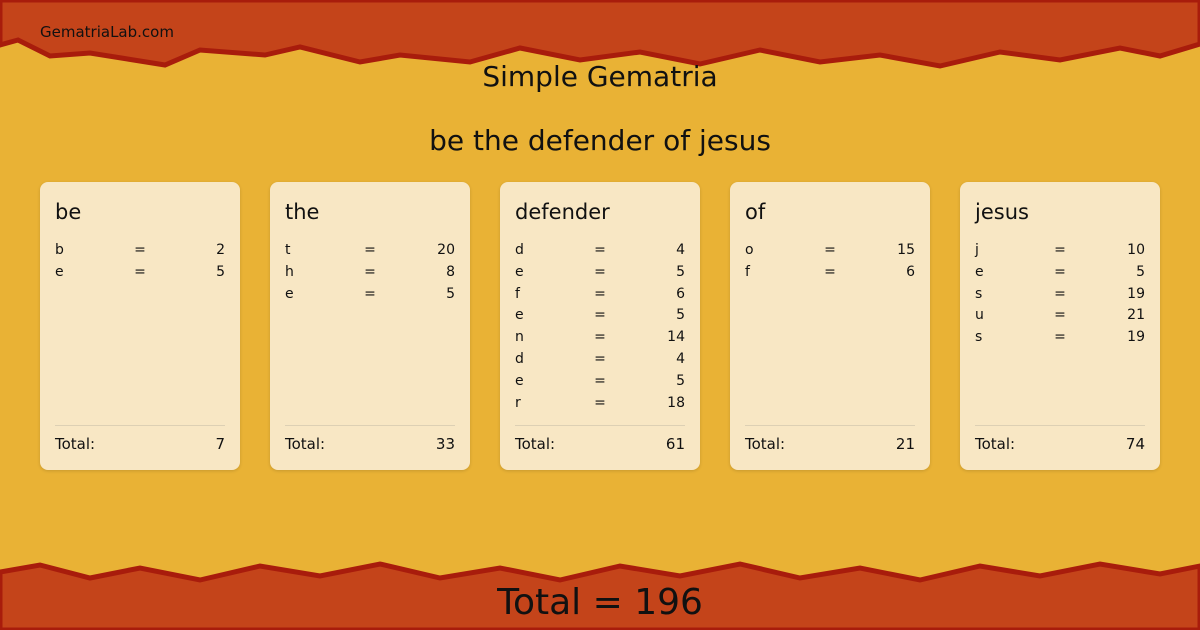 The height and width of the screenshot is (630, 1200). I want to click on card-total: Total: 21, so click(830, 439).